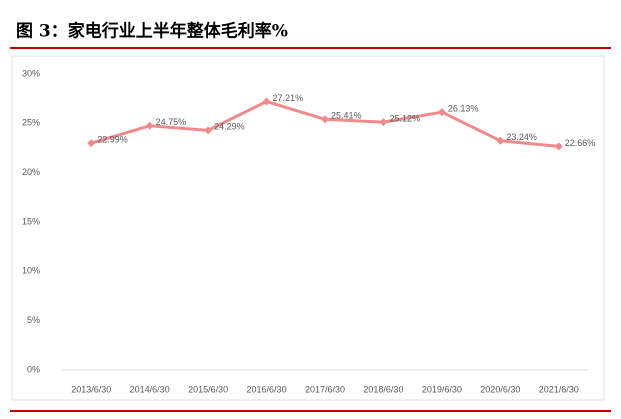 The image size is (621, 419). I want to click on value-label: 25.12%, so click(404, 119).